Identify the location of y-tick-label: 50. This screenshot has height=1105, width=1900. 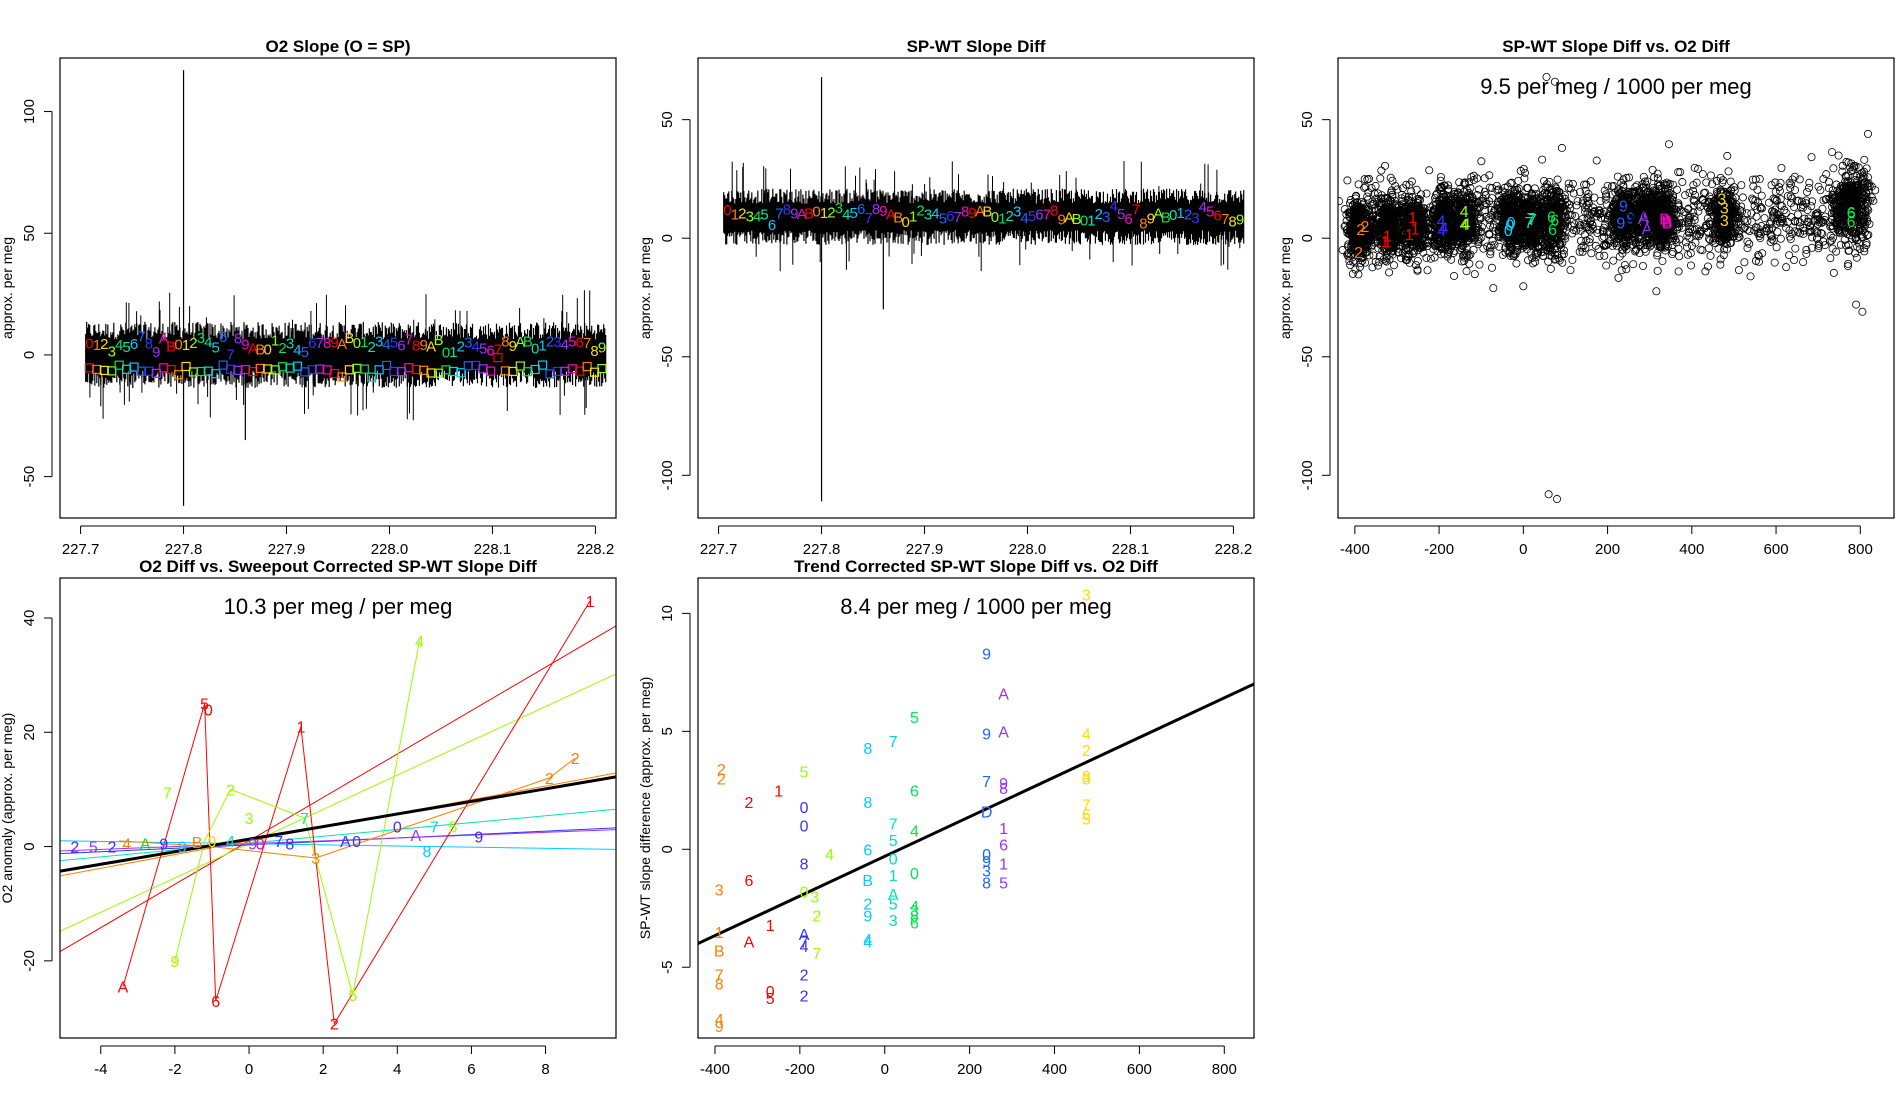
(29, 233).